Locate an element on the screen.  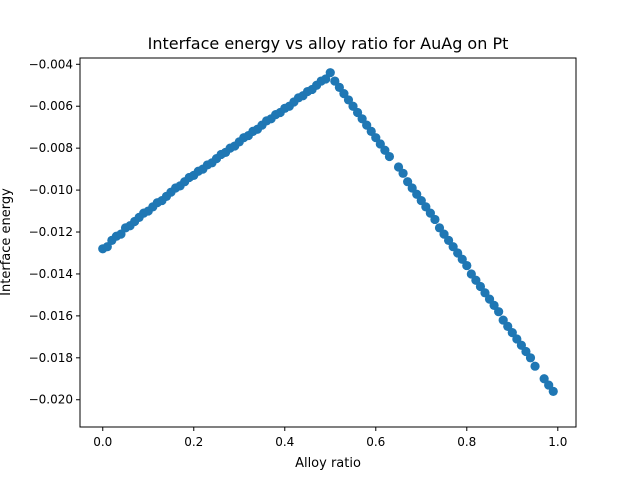
x-axis-ticks: 0.0 0.2 0.4 0.6 0.8 1.0 is located at coordinates (330, 438).